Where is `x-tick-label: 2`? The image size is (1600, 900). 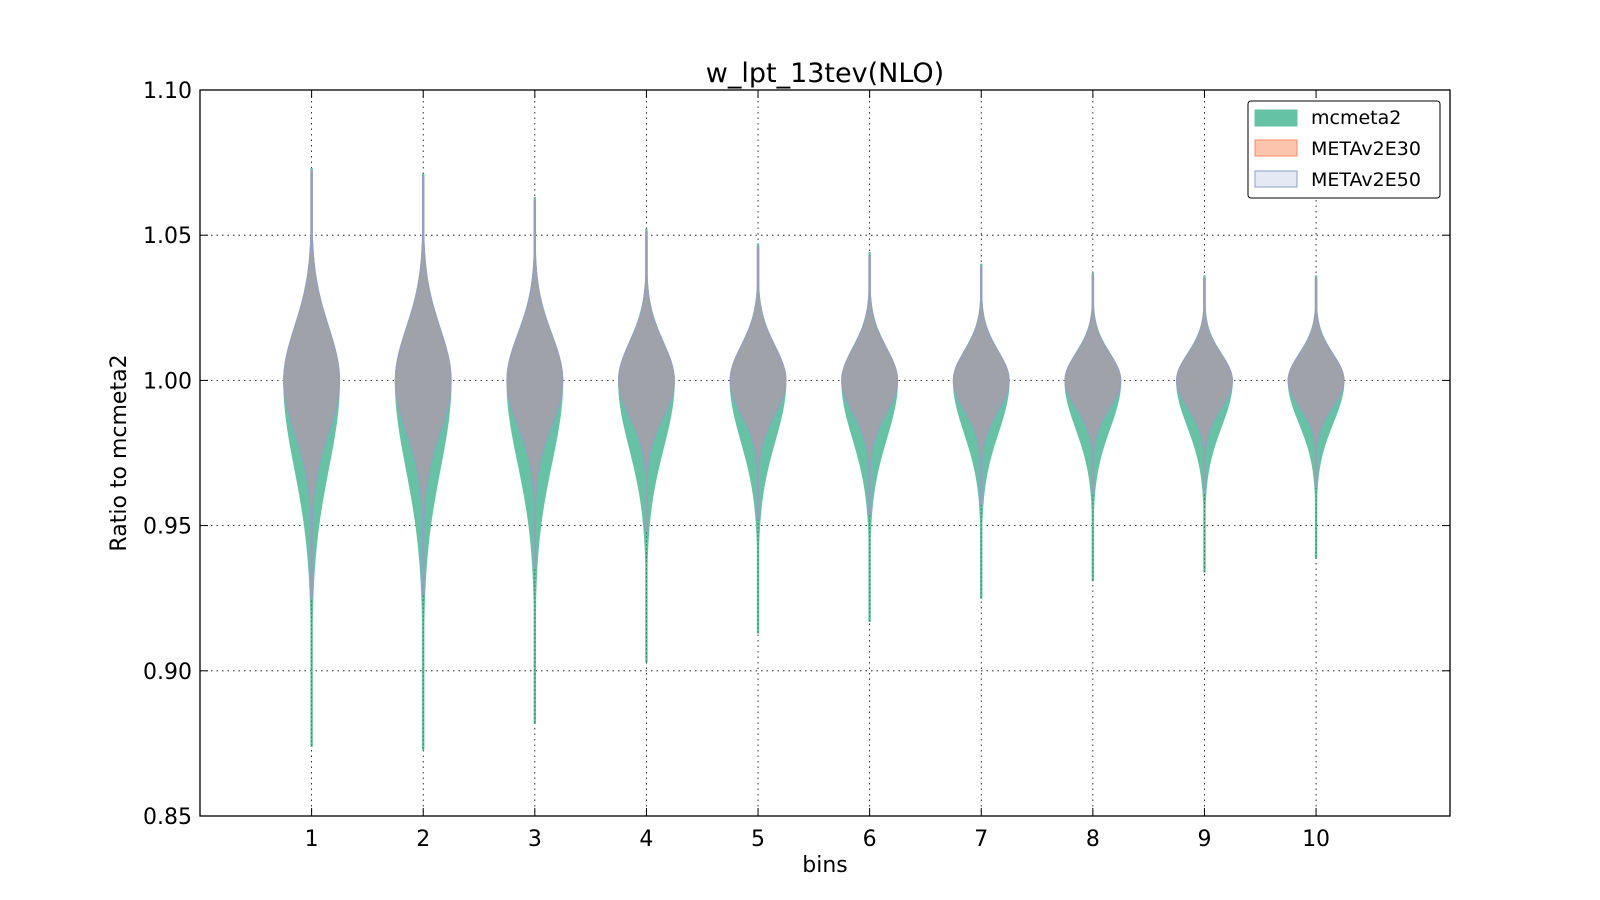 x-tick-label: 2 is located at coordinates (423, 839).